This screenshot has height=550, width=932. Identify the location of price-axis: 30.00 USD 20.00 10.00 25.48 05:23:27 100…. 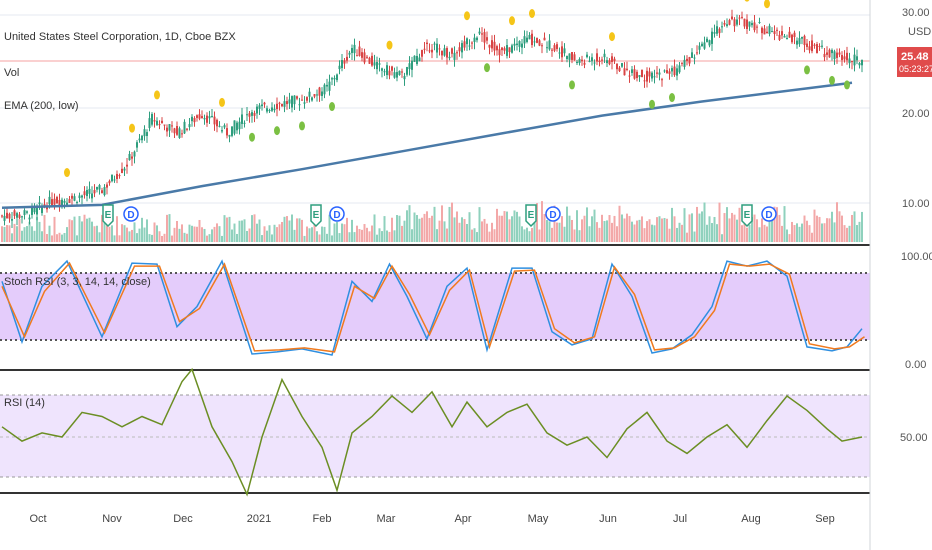
(914, 225).